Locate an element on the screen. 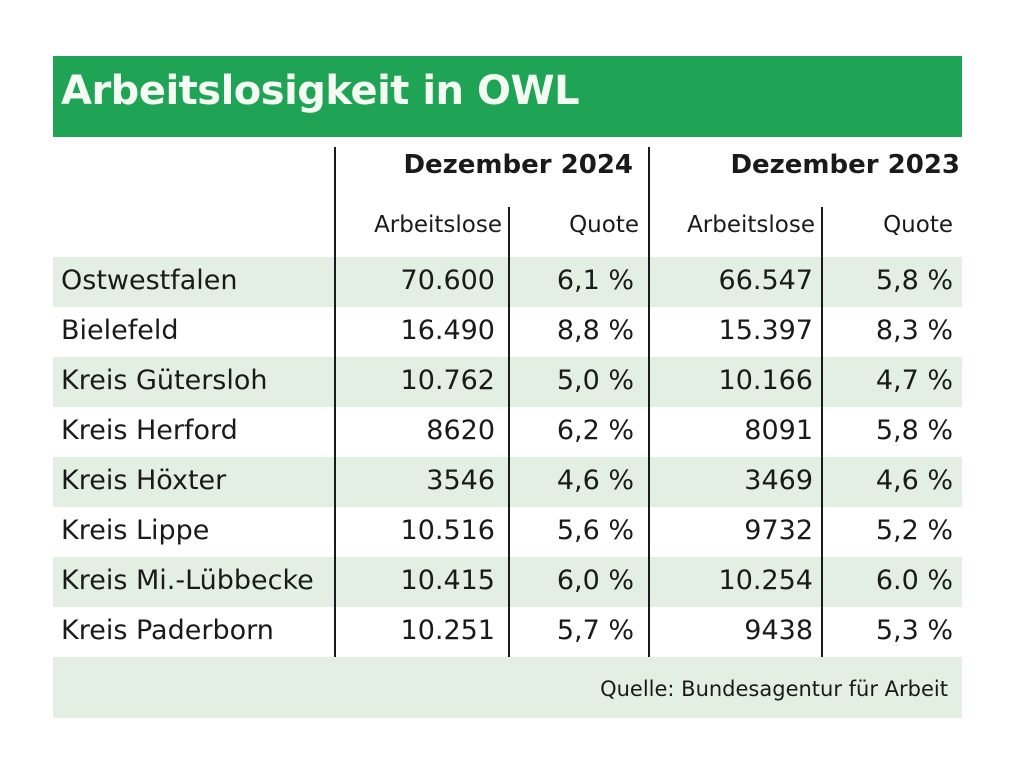  quote-2023-cell: 8,3 % is located at coordinates (914, 330).